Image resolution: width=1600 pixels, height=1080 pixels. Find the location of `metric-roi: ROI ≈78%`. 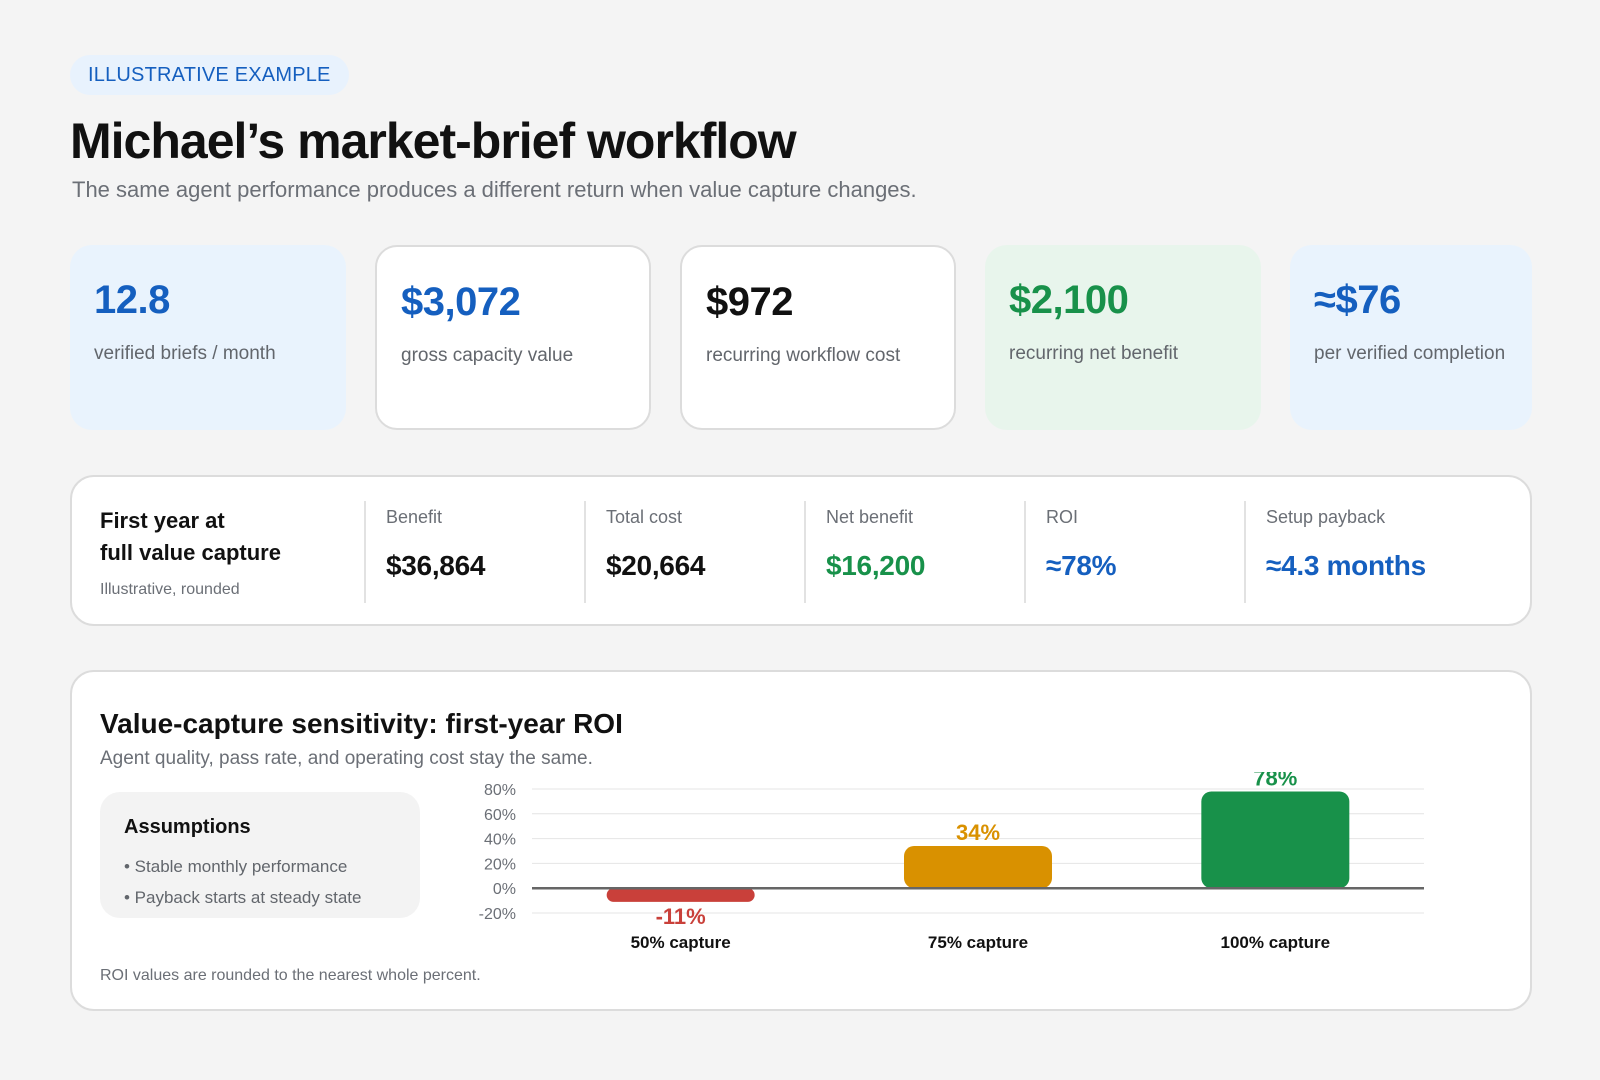

metric-roi: ROI ≈78% is located at coordinates (1134, 552).